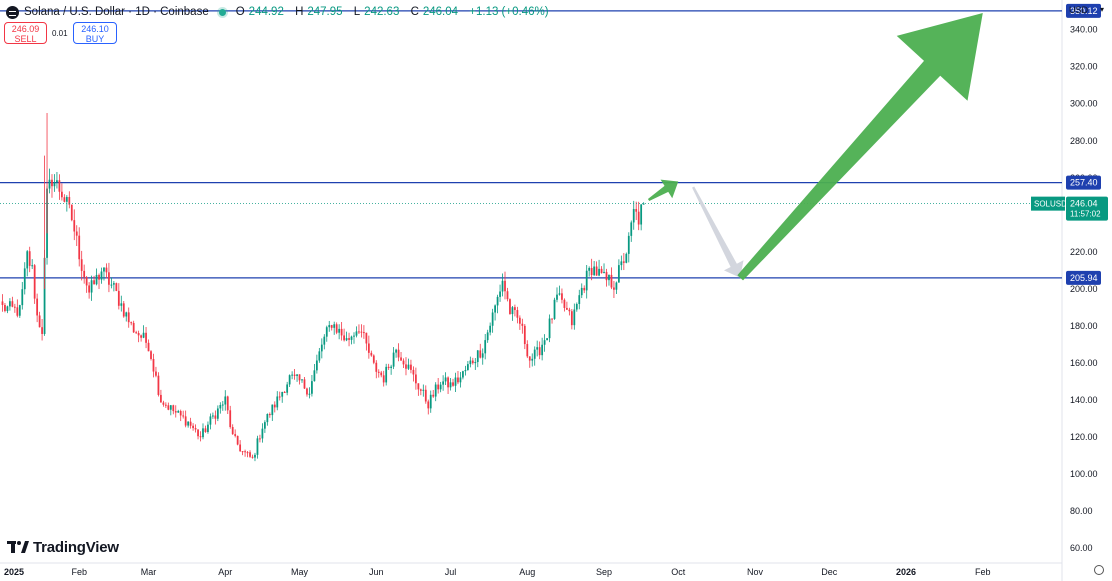  I want to click on price-tick-label: 60.00, so click(1081, 548).